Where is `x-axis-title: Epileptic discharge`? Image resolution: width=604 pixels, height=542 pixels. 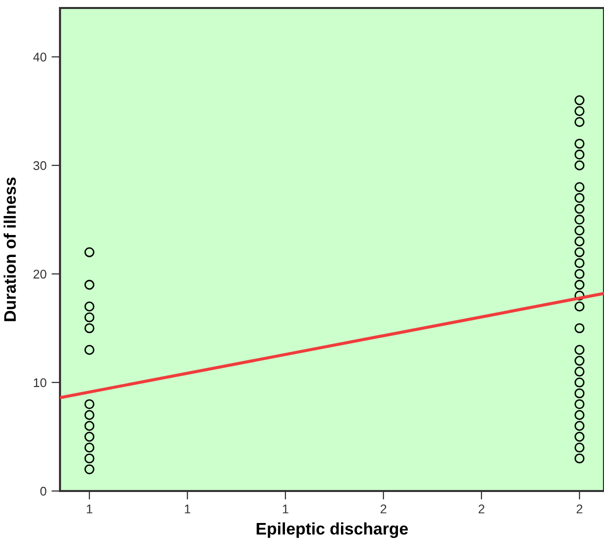
x-axis-title: Epileptic discharge is located at coordinates (332, 530).